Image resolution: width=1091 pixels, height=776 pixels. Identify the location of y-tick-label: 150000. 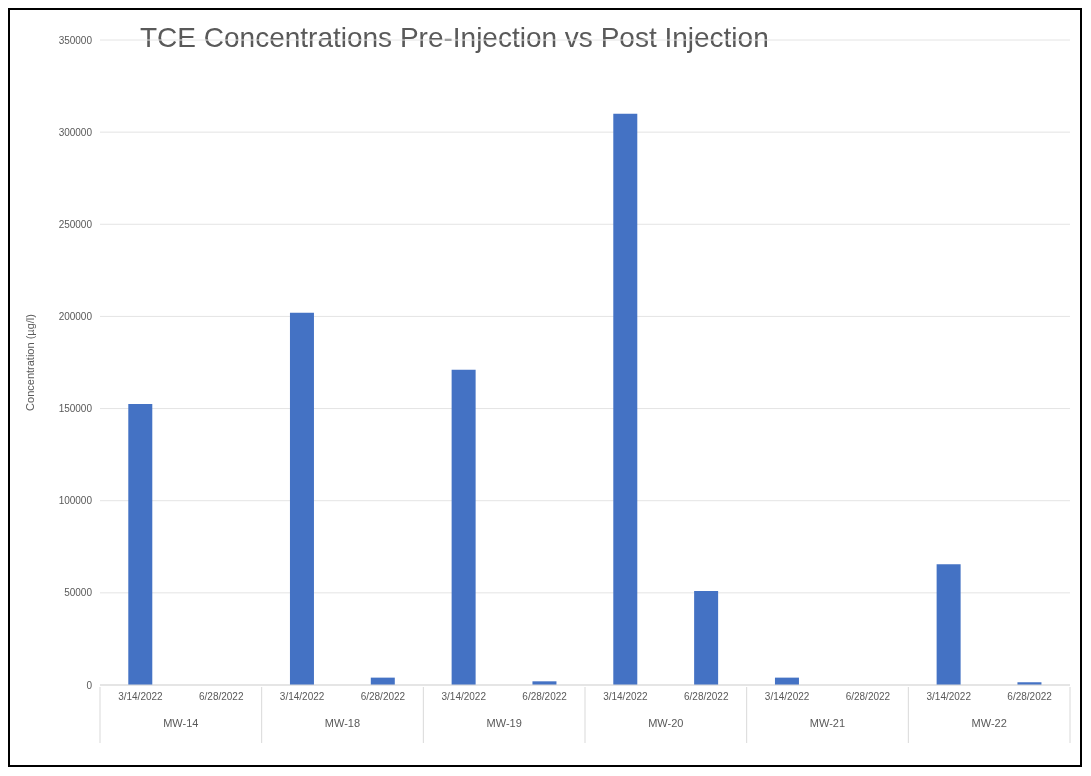
(75, 409).